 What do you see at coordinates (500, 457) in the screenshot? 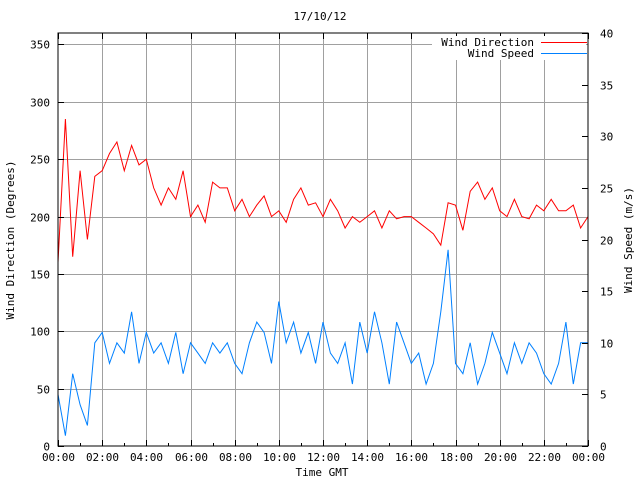
I see `x-tick-label: 20:00` at bounding box center [500, 457].